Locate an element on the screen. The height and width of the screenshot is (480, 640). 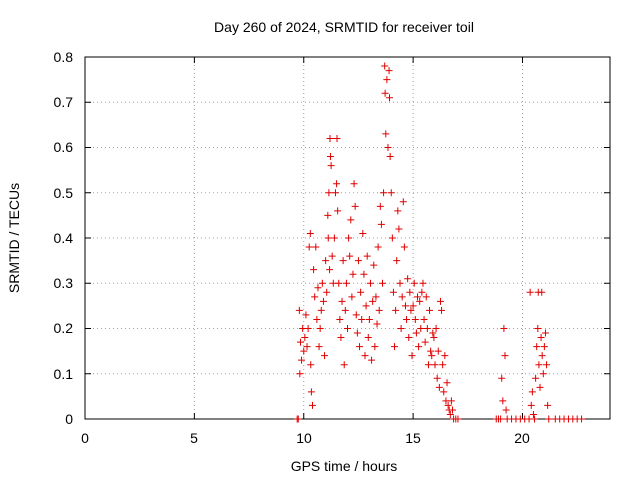
y-tick-label: 0.5 is located at coordinates (64, 193).